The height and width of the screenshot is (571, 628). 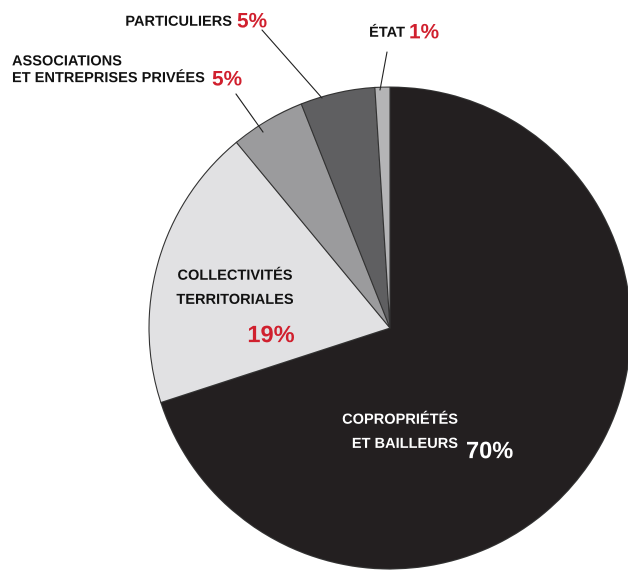 I want to click on data-label: 70%, so click(x=490, y=450).